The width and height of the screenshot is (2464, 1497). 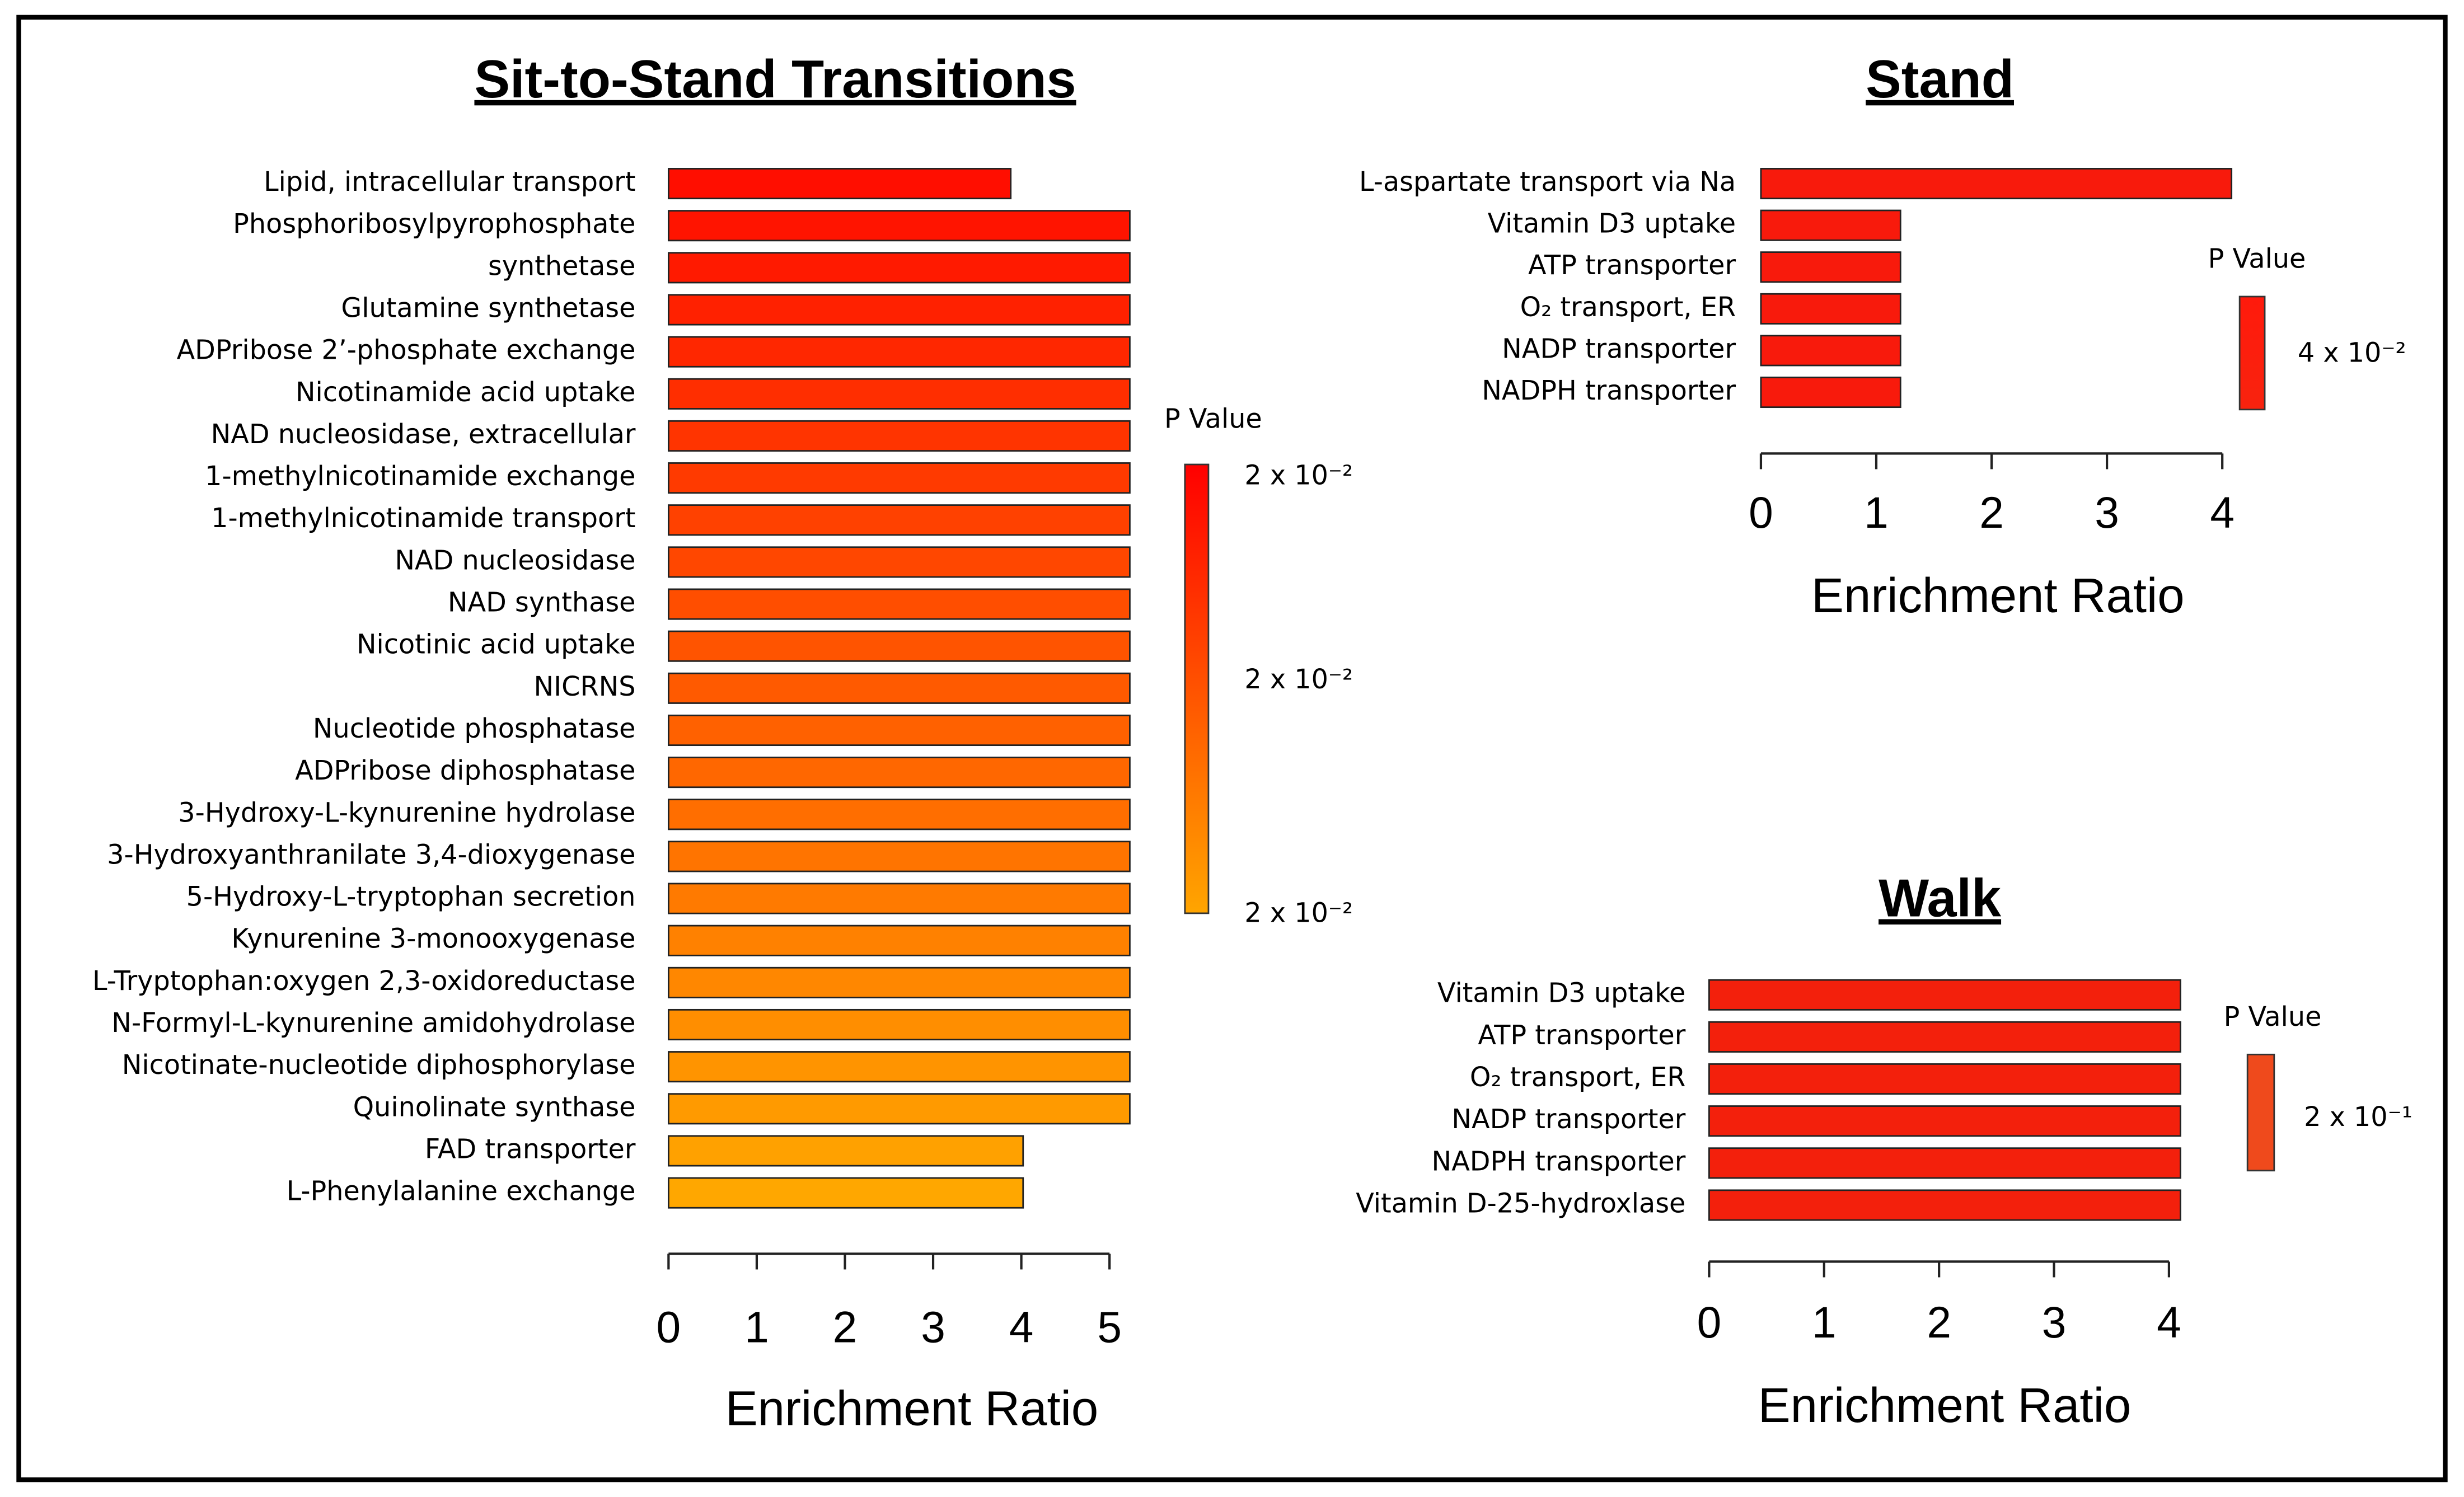 What do you see at coordinates (371, 855) in the screenshot?
I see `category-label: 3-Hydroxyanthranilate 3,4-dioxygenase` at bounding box center [371, 855].